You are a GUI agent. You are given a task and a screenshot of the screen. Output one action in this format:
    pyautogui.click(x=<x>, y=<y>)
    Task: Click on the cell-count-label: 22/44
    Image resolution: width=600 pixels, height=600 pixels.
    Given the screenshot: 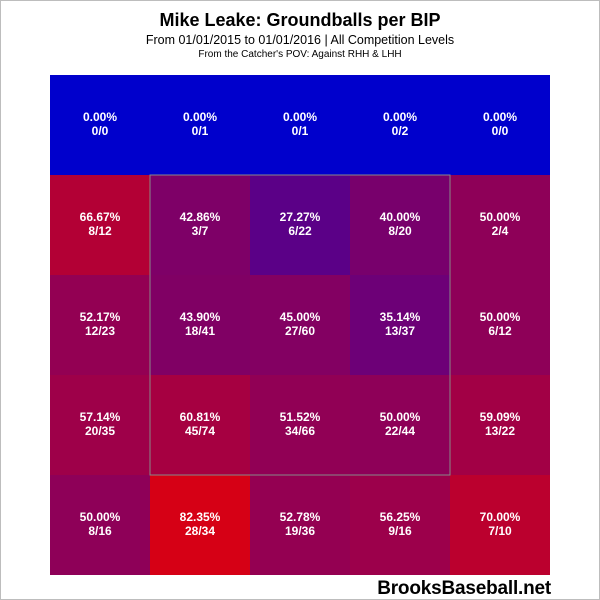 What is the action you would take?
    pyautogui.click(x=400, y=431)
    